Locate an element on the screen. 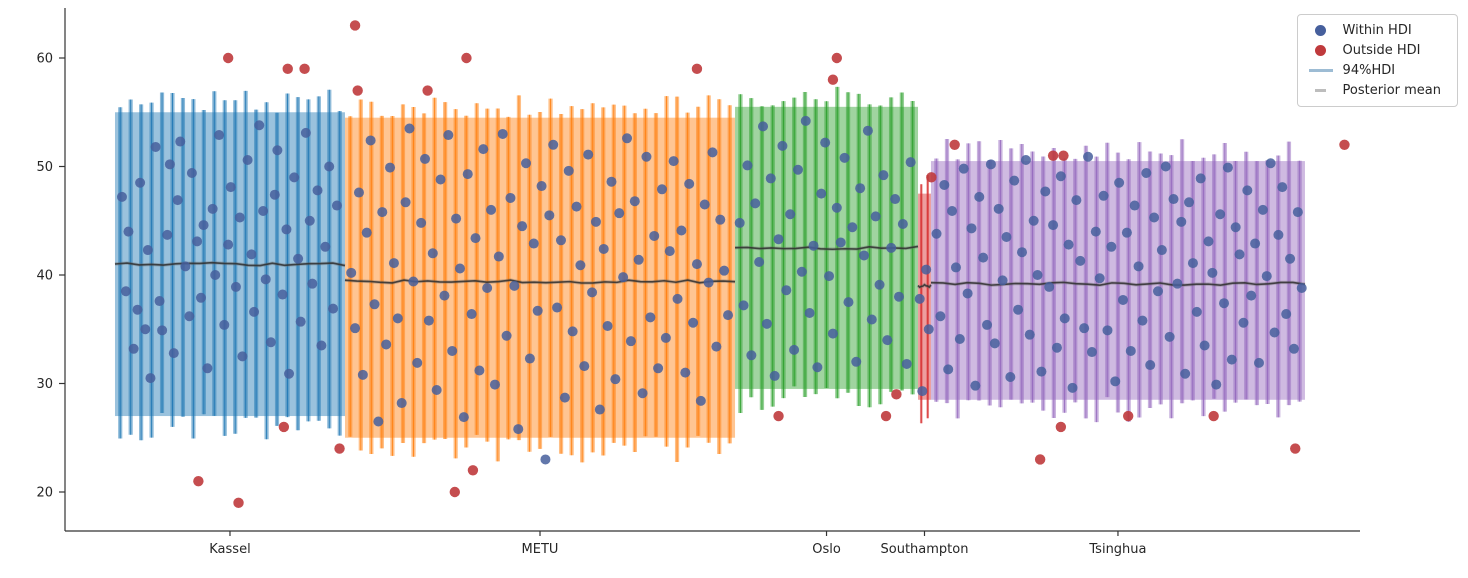  svg-text: 50 is located at coordinates (44, 167).